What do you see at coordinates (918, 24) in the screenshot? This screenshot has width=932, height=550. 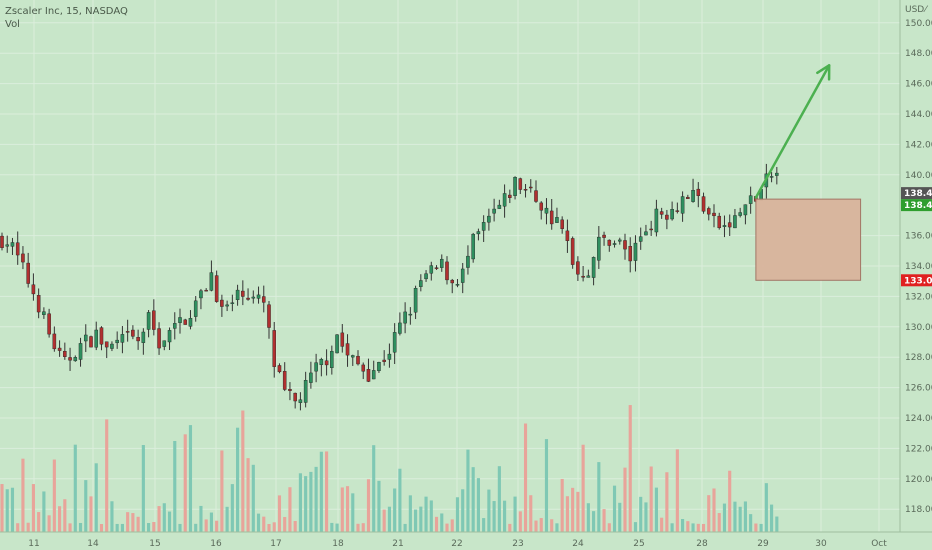 I see `price-tick-label: 150.00` at bounding box center [918, 24].